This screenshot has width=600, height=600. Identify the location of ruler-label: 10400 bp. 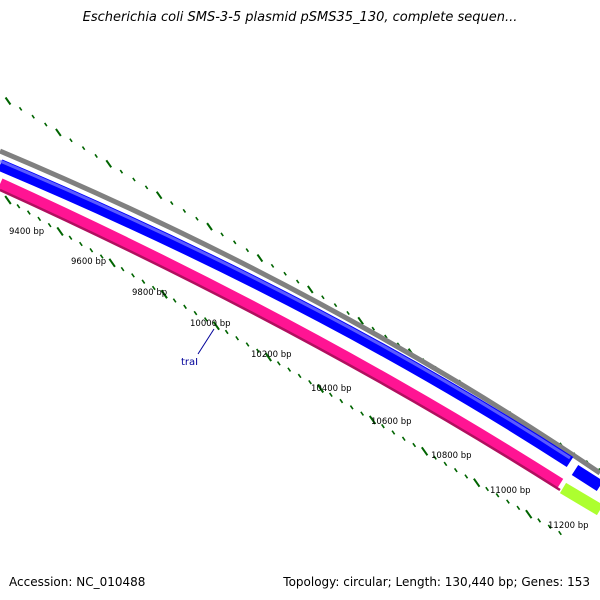
(331, 389).